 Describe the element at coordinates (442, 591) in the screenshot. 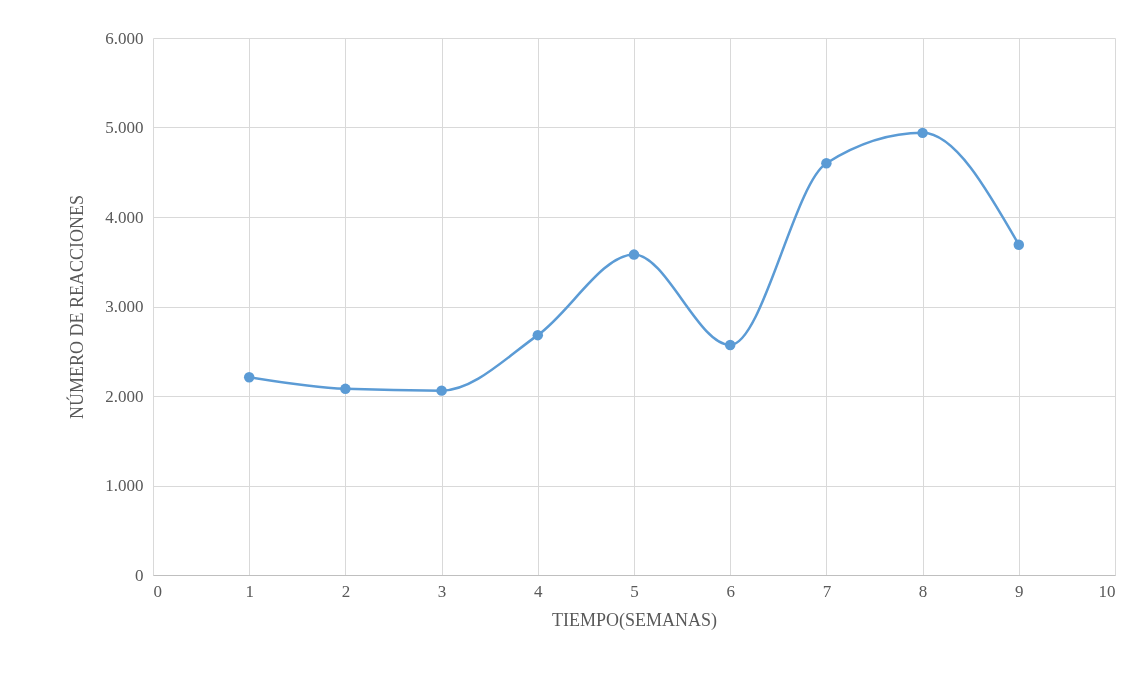

I see `x-tick-label: 3` at that location.